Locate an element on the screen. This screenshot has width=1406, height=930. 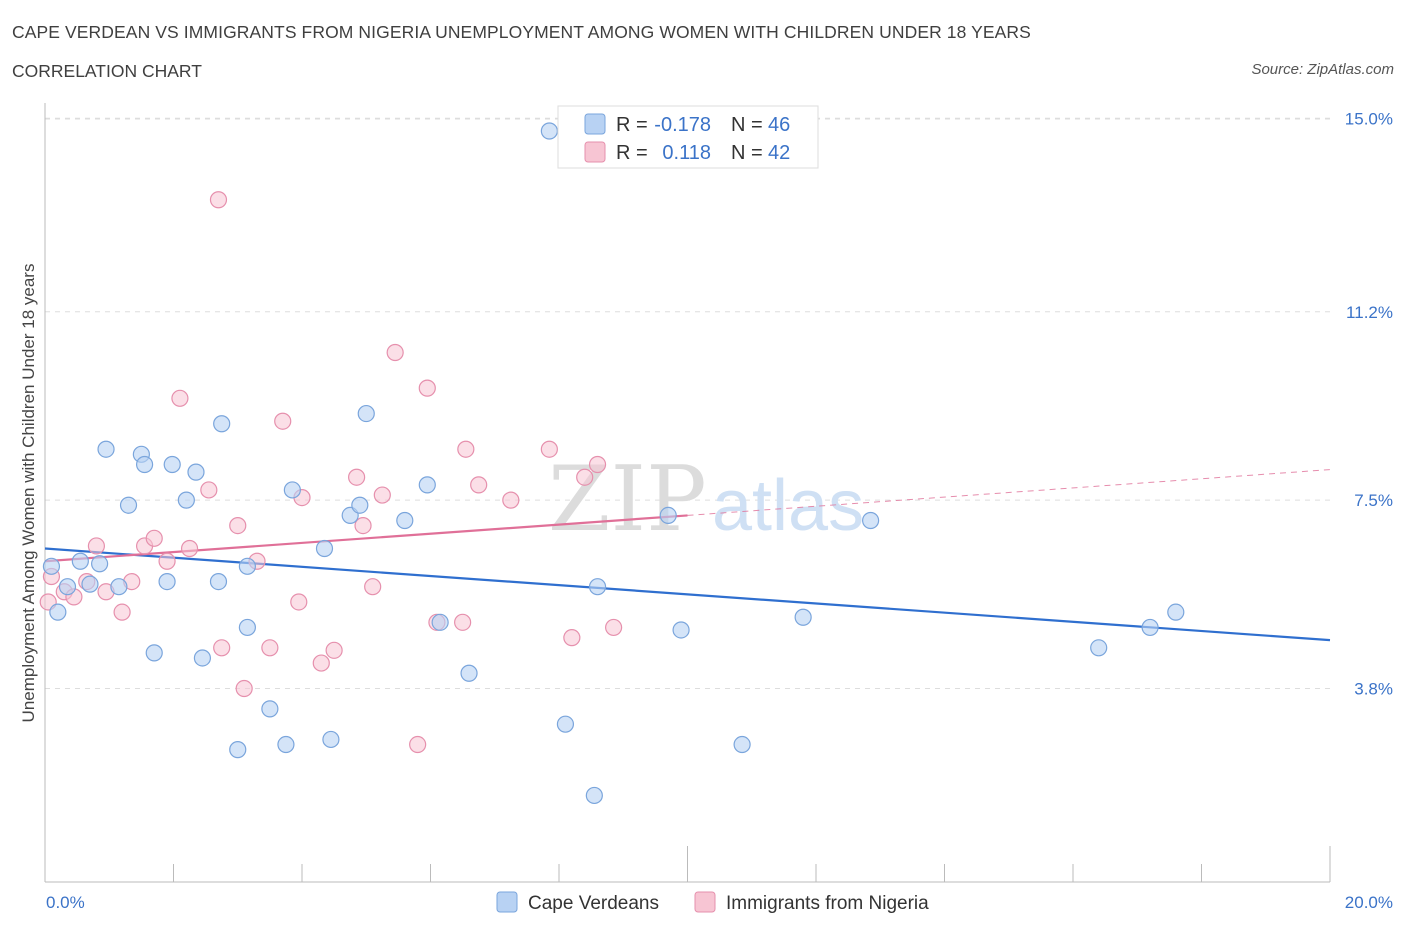
legend-r-label-1: R = is located at coordinates (632, 125).